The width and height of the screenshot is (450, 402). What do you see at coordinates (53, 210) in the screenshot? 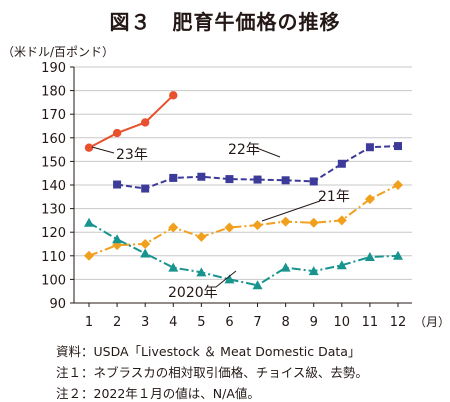
I see `y-tick-label: 130` at bounding box center [53, 210].